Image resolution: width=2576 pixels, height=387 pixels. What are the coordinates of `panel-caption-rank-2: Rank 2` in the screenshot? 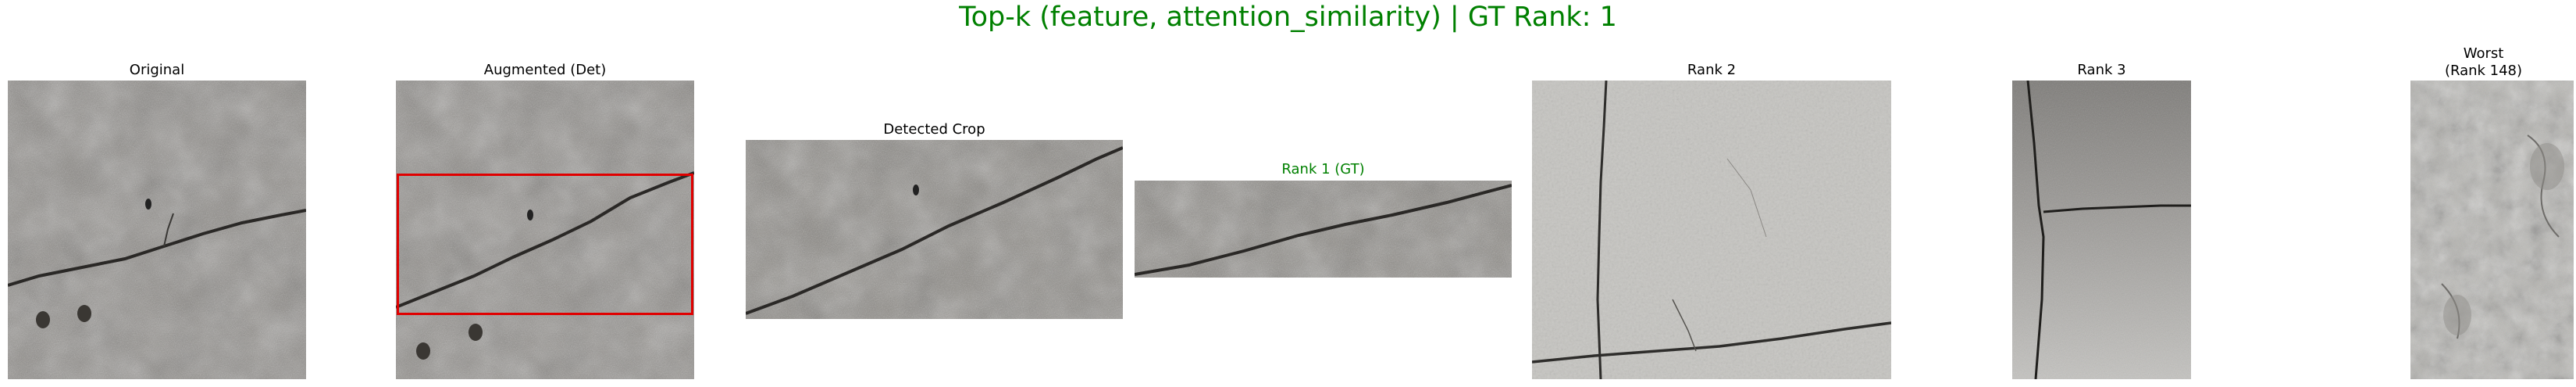 It's located at (1712, 70).